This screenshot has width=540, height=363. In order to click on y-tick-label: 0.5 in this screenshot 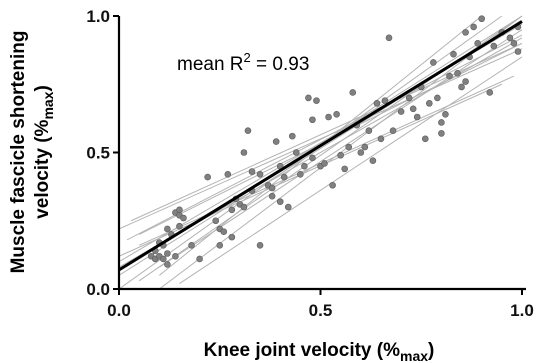, I will do `click(98, 153)`.